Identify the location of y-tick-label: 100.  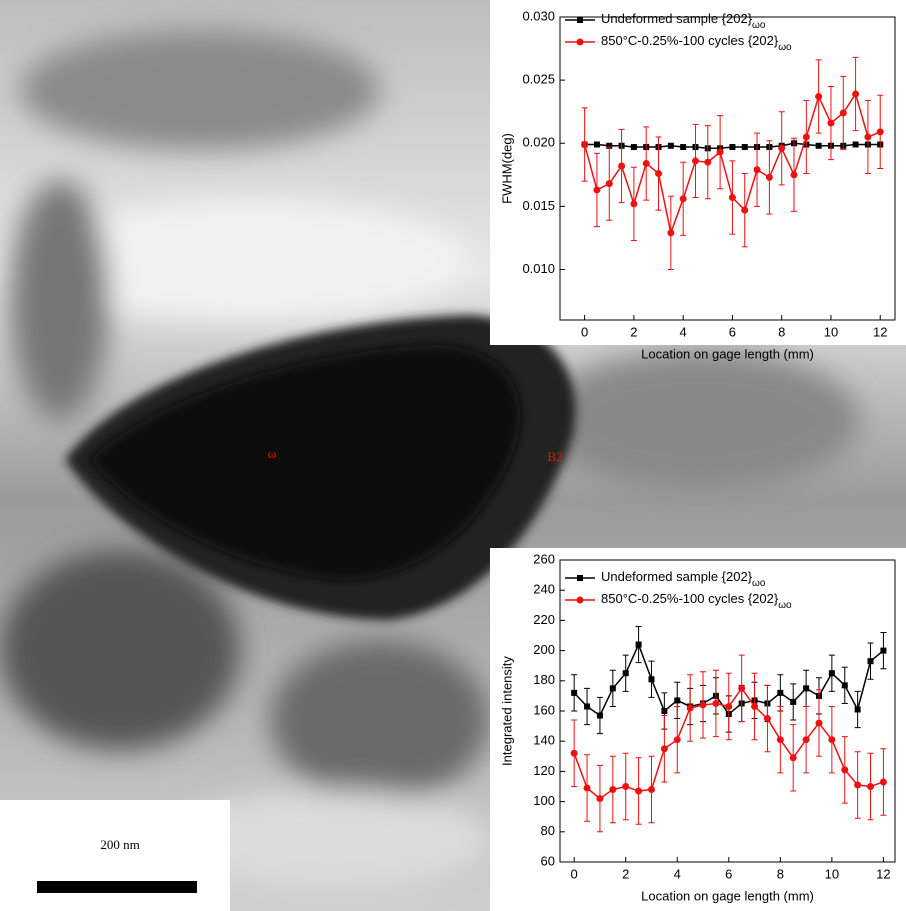
(544, 800).